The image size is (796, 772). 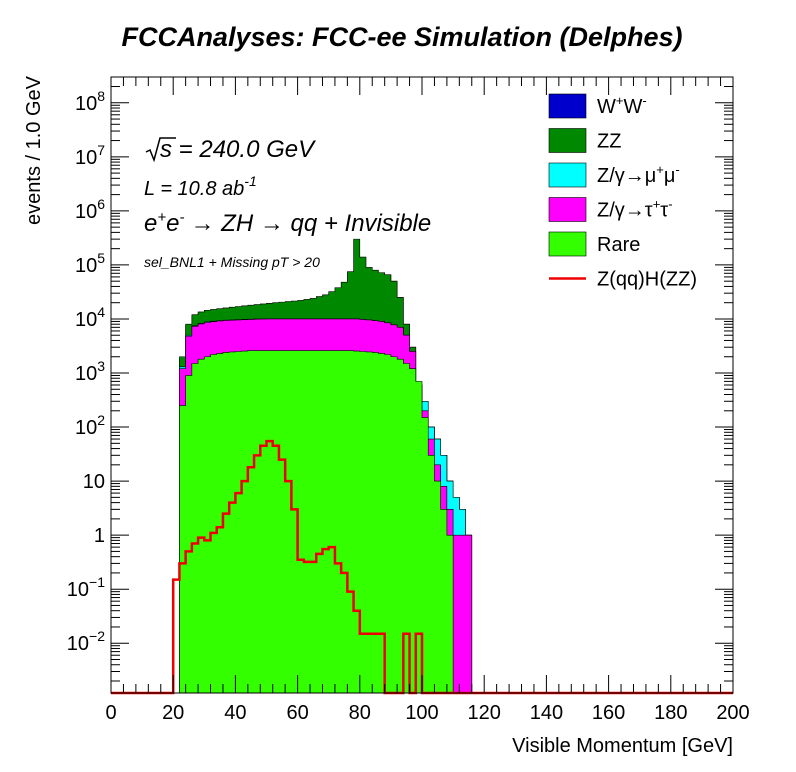 I want to click on legend: W+W- ZZ Z/γ→μ+μ- Z/γ→τ+τ- Rare Z(qq)H(ZZ), so click(x=622, y=192).